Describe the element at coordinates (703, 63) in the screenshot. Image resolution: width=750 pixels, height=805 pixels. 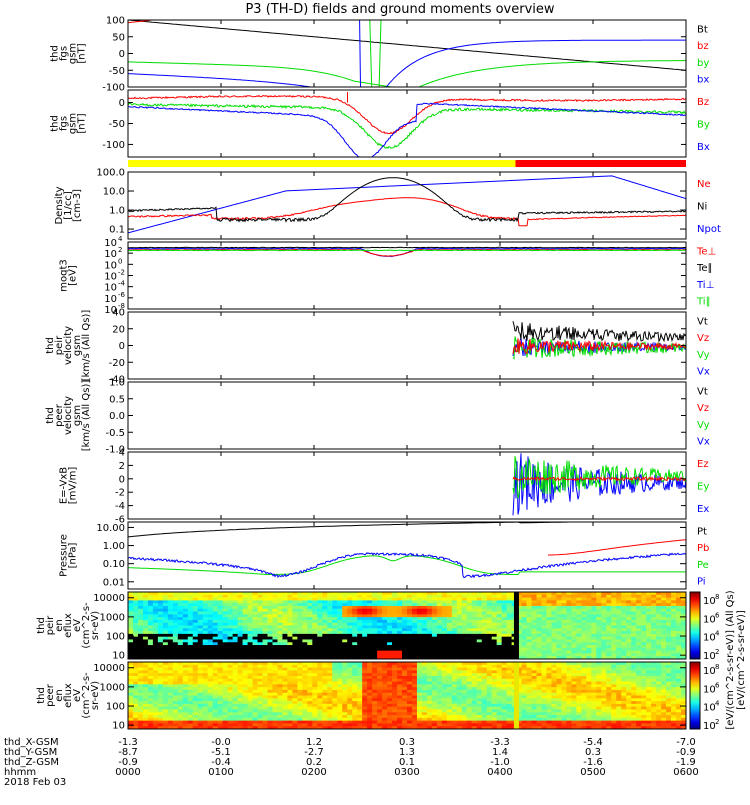
I see `legend-entry: by` at that location.